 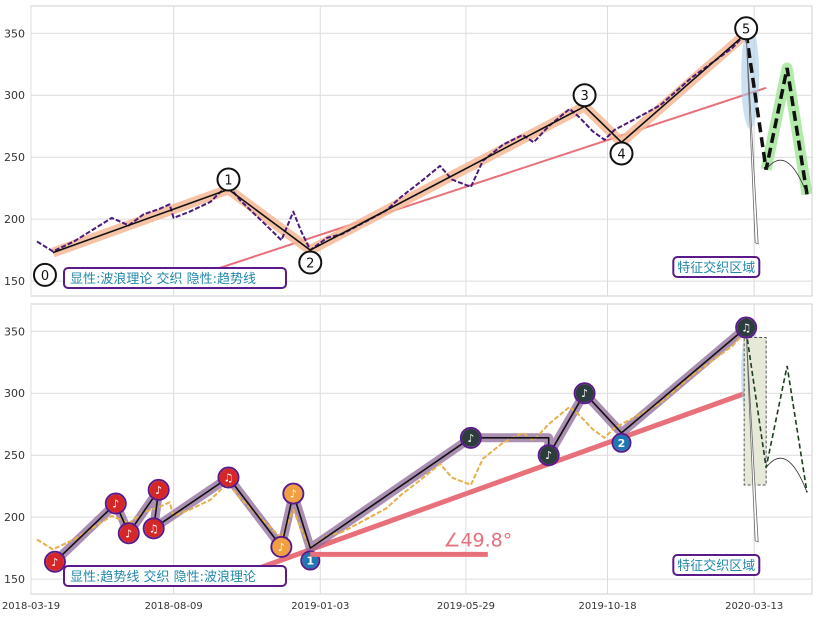 I want to click on note-marker-label: 2, so click(x=622, y=443).